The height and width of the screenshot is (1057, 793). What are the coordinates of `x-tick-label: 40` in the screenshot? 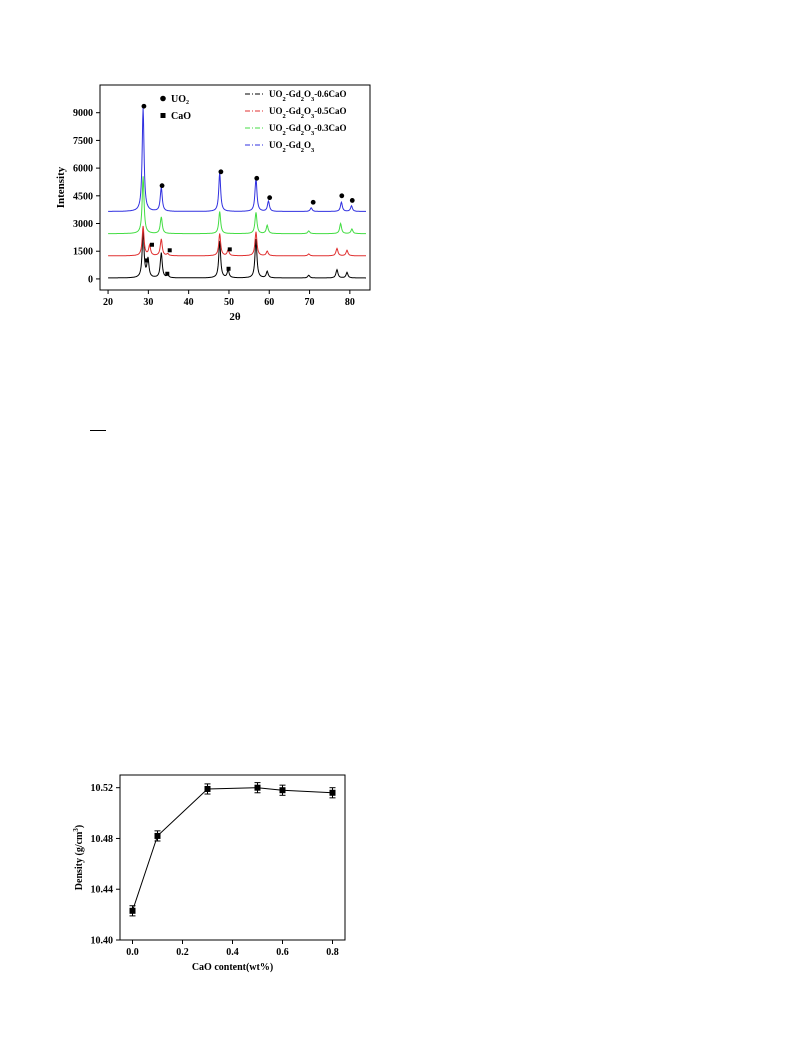 It's located at (189, 302).